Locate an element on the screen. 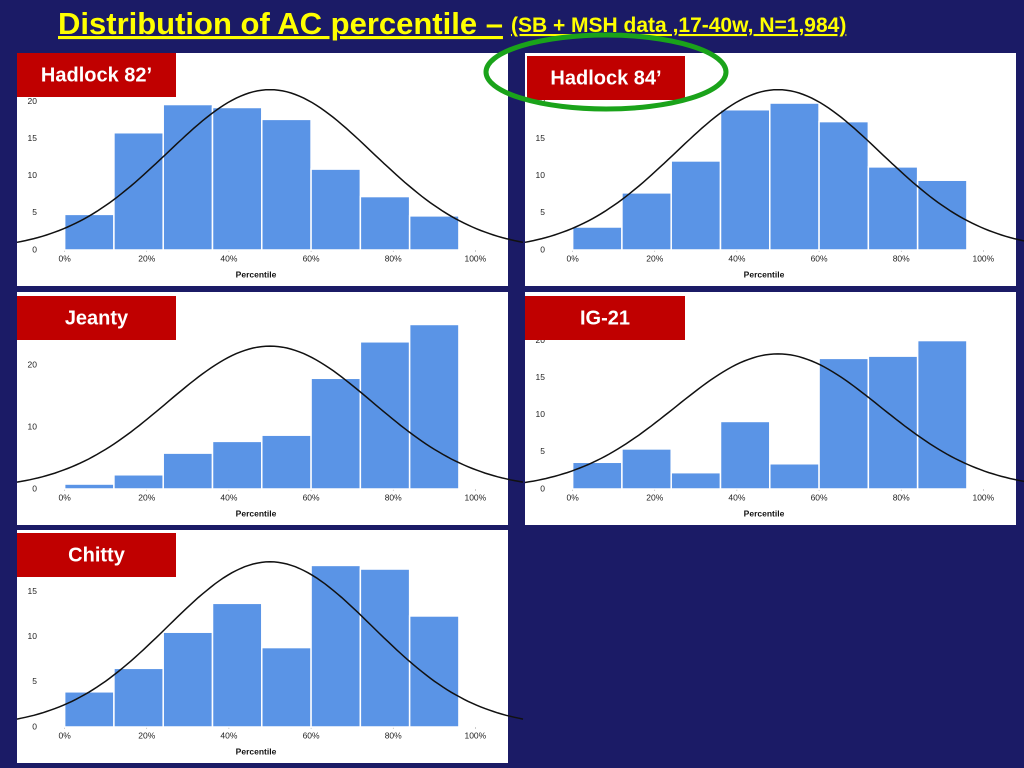 The image size is (1024, 768). panel-label: Jeanty is located at coordinates (97, 318).